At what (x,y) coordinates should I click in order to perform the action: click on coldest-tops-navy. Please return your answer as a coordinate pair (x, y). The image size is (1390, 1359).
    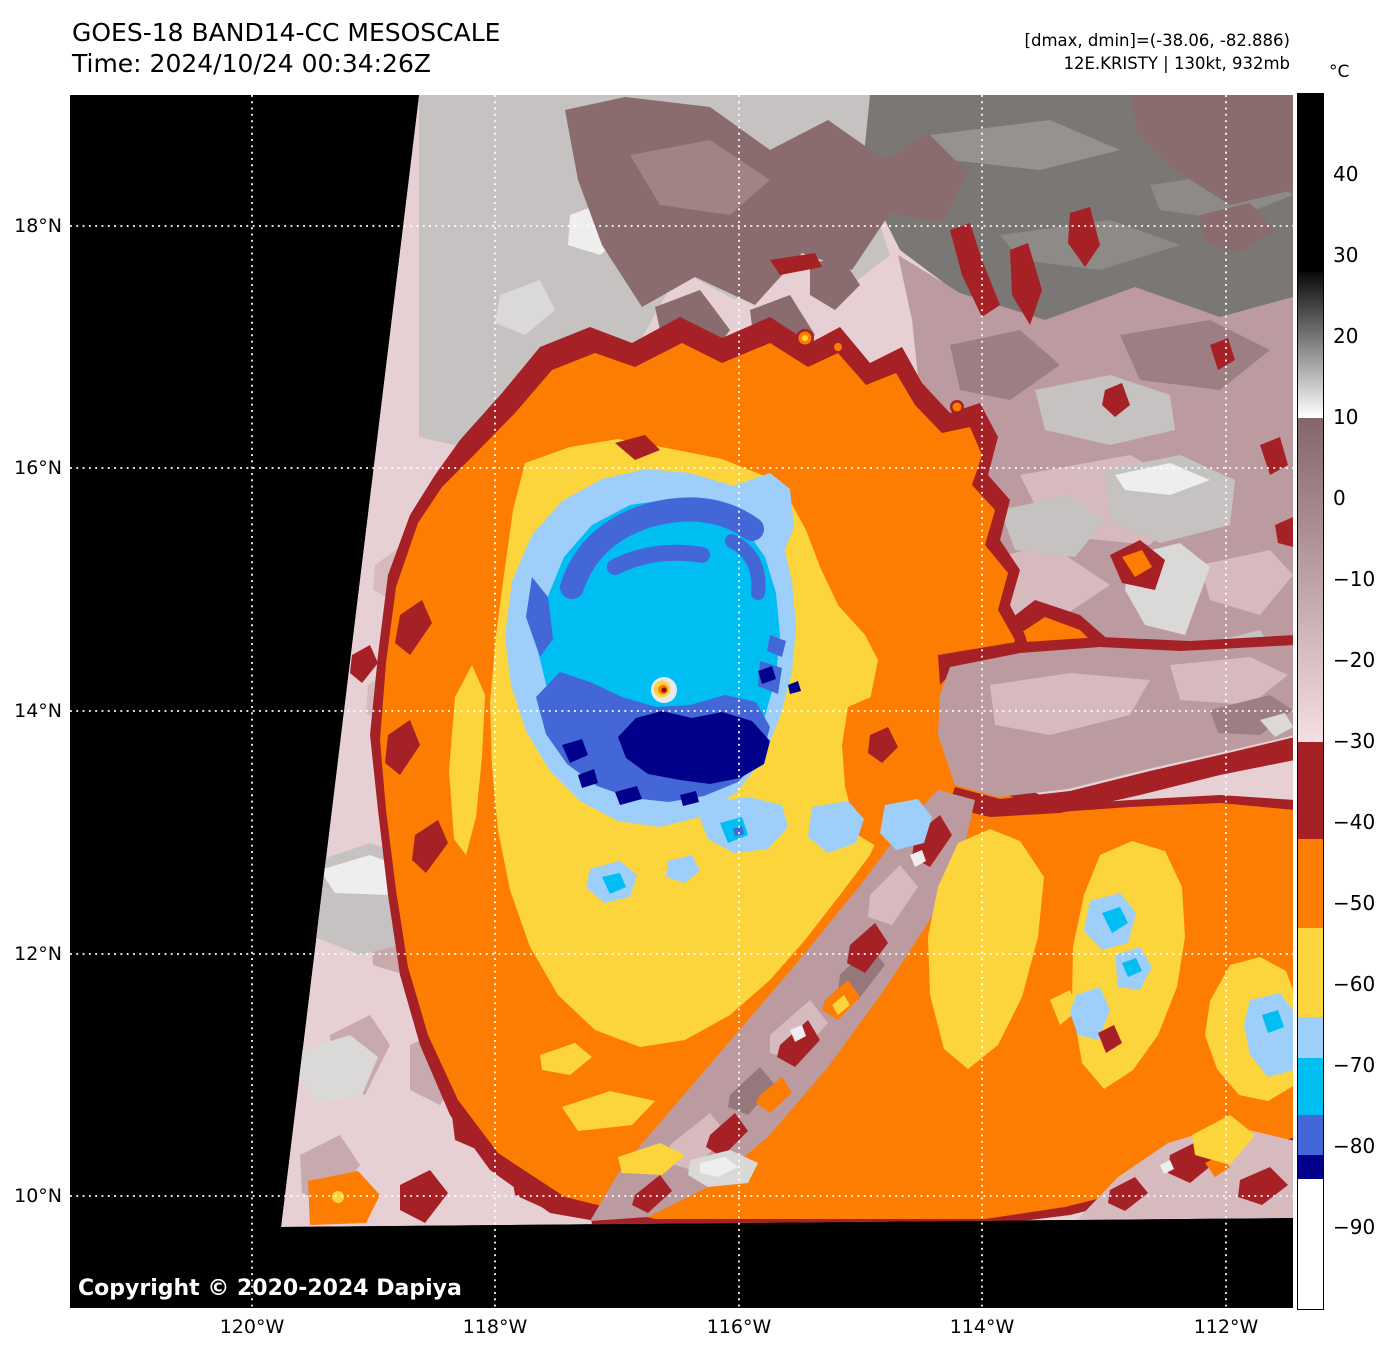
    Looking at the image, I should click on (694, 747).